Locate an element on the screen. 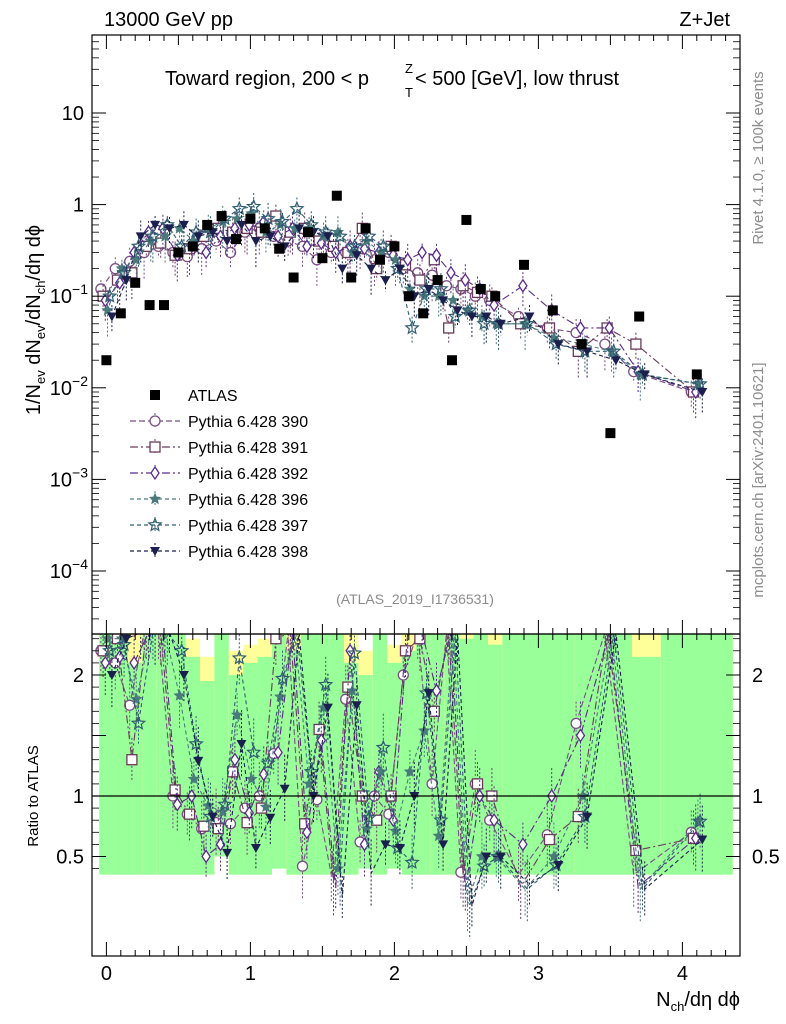 Image resolution: width=786 pixels, height=1024 pixels. ratio-y-tick-label: 1 is located at coordinates (78, 797).